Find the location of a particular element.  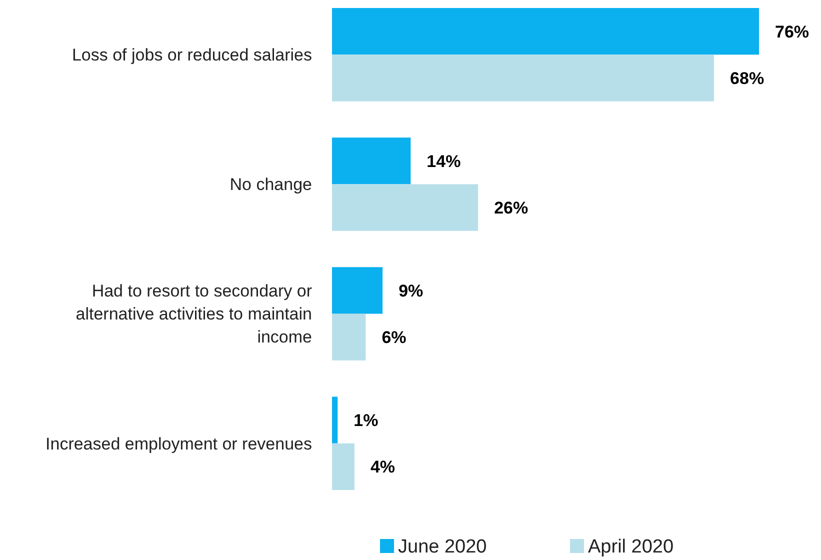

data-label: 9% is located at coordinates (411, 290).